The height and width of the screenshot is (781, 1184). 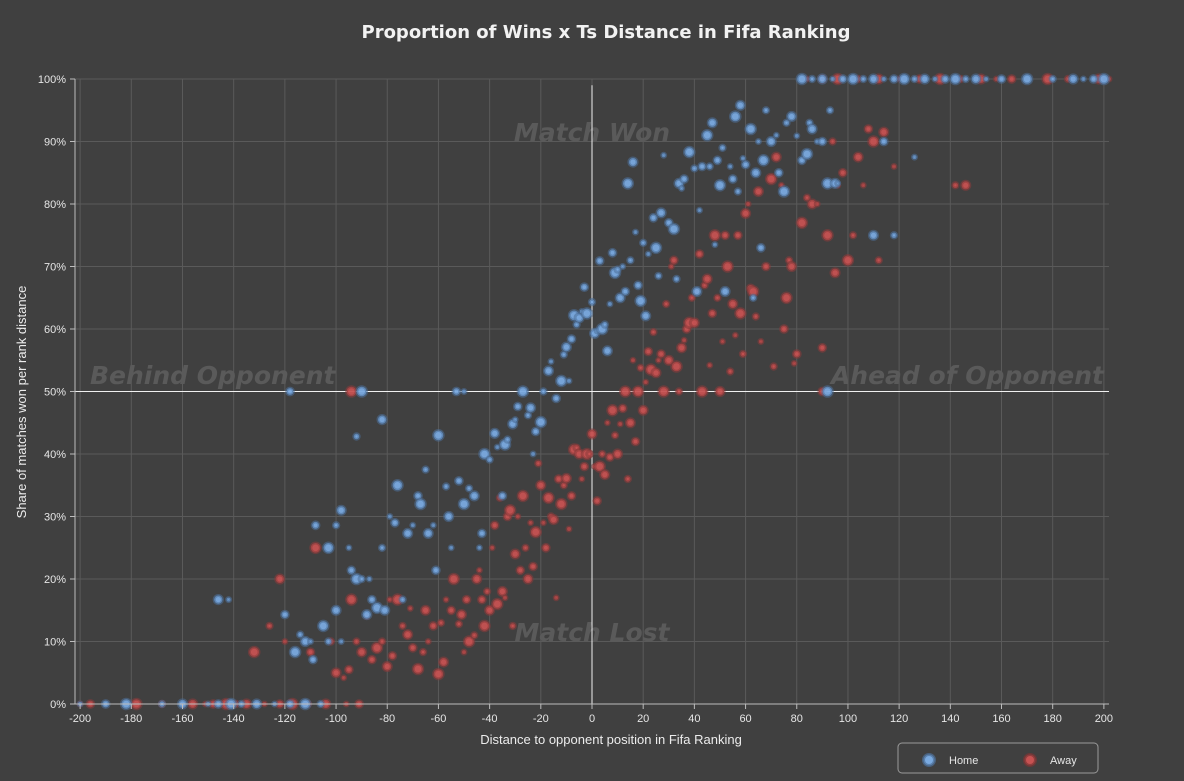 I want to click on legend-away-label: Away, so click(x=1063, y=761).